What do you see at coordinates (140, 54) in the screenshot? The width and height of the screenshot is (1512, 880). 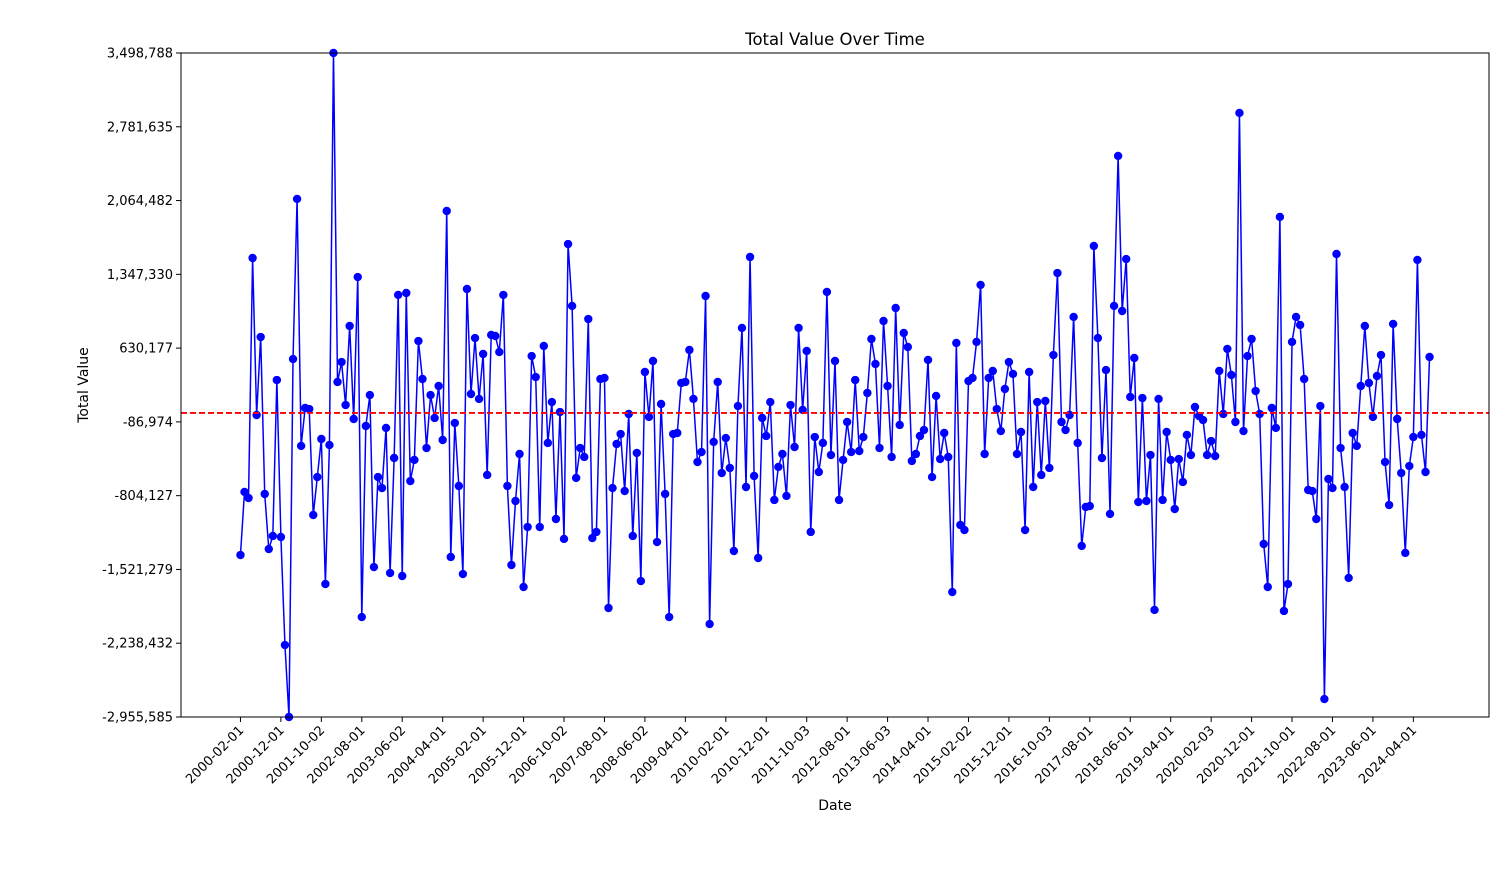 I see `y-tick-label: 3,498,788` at bounding box center [140, 54].